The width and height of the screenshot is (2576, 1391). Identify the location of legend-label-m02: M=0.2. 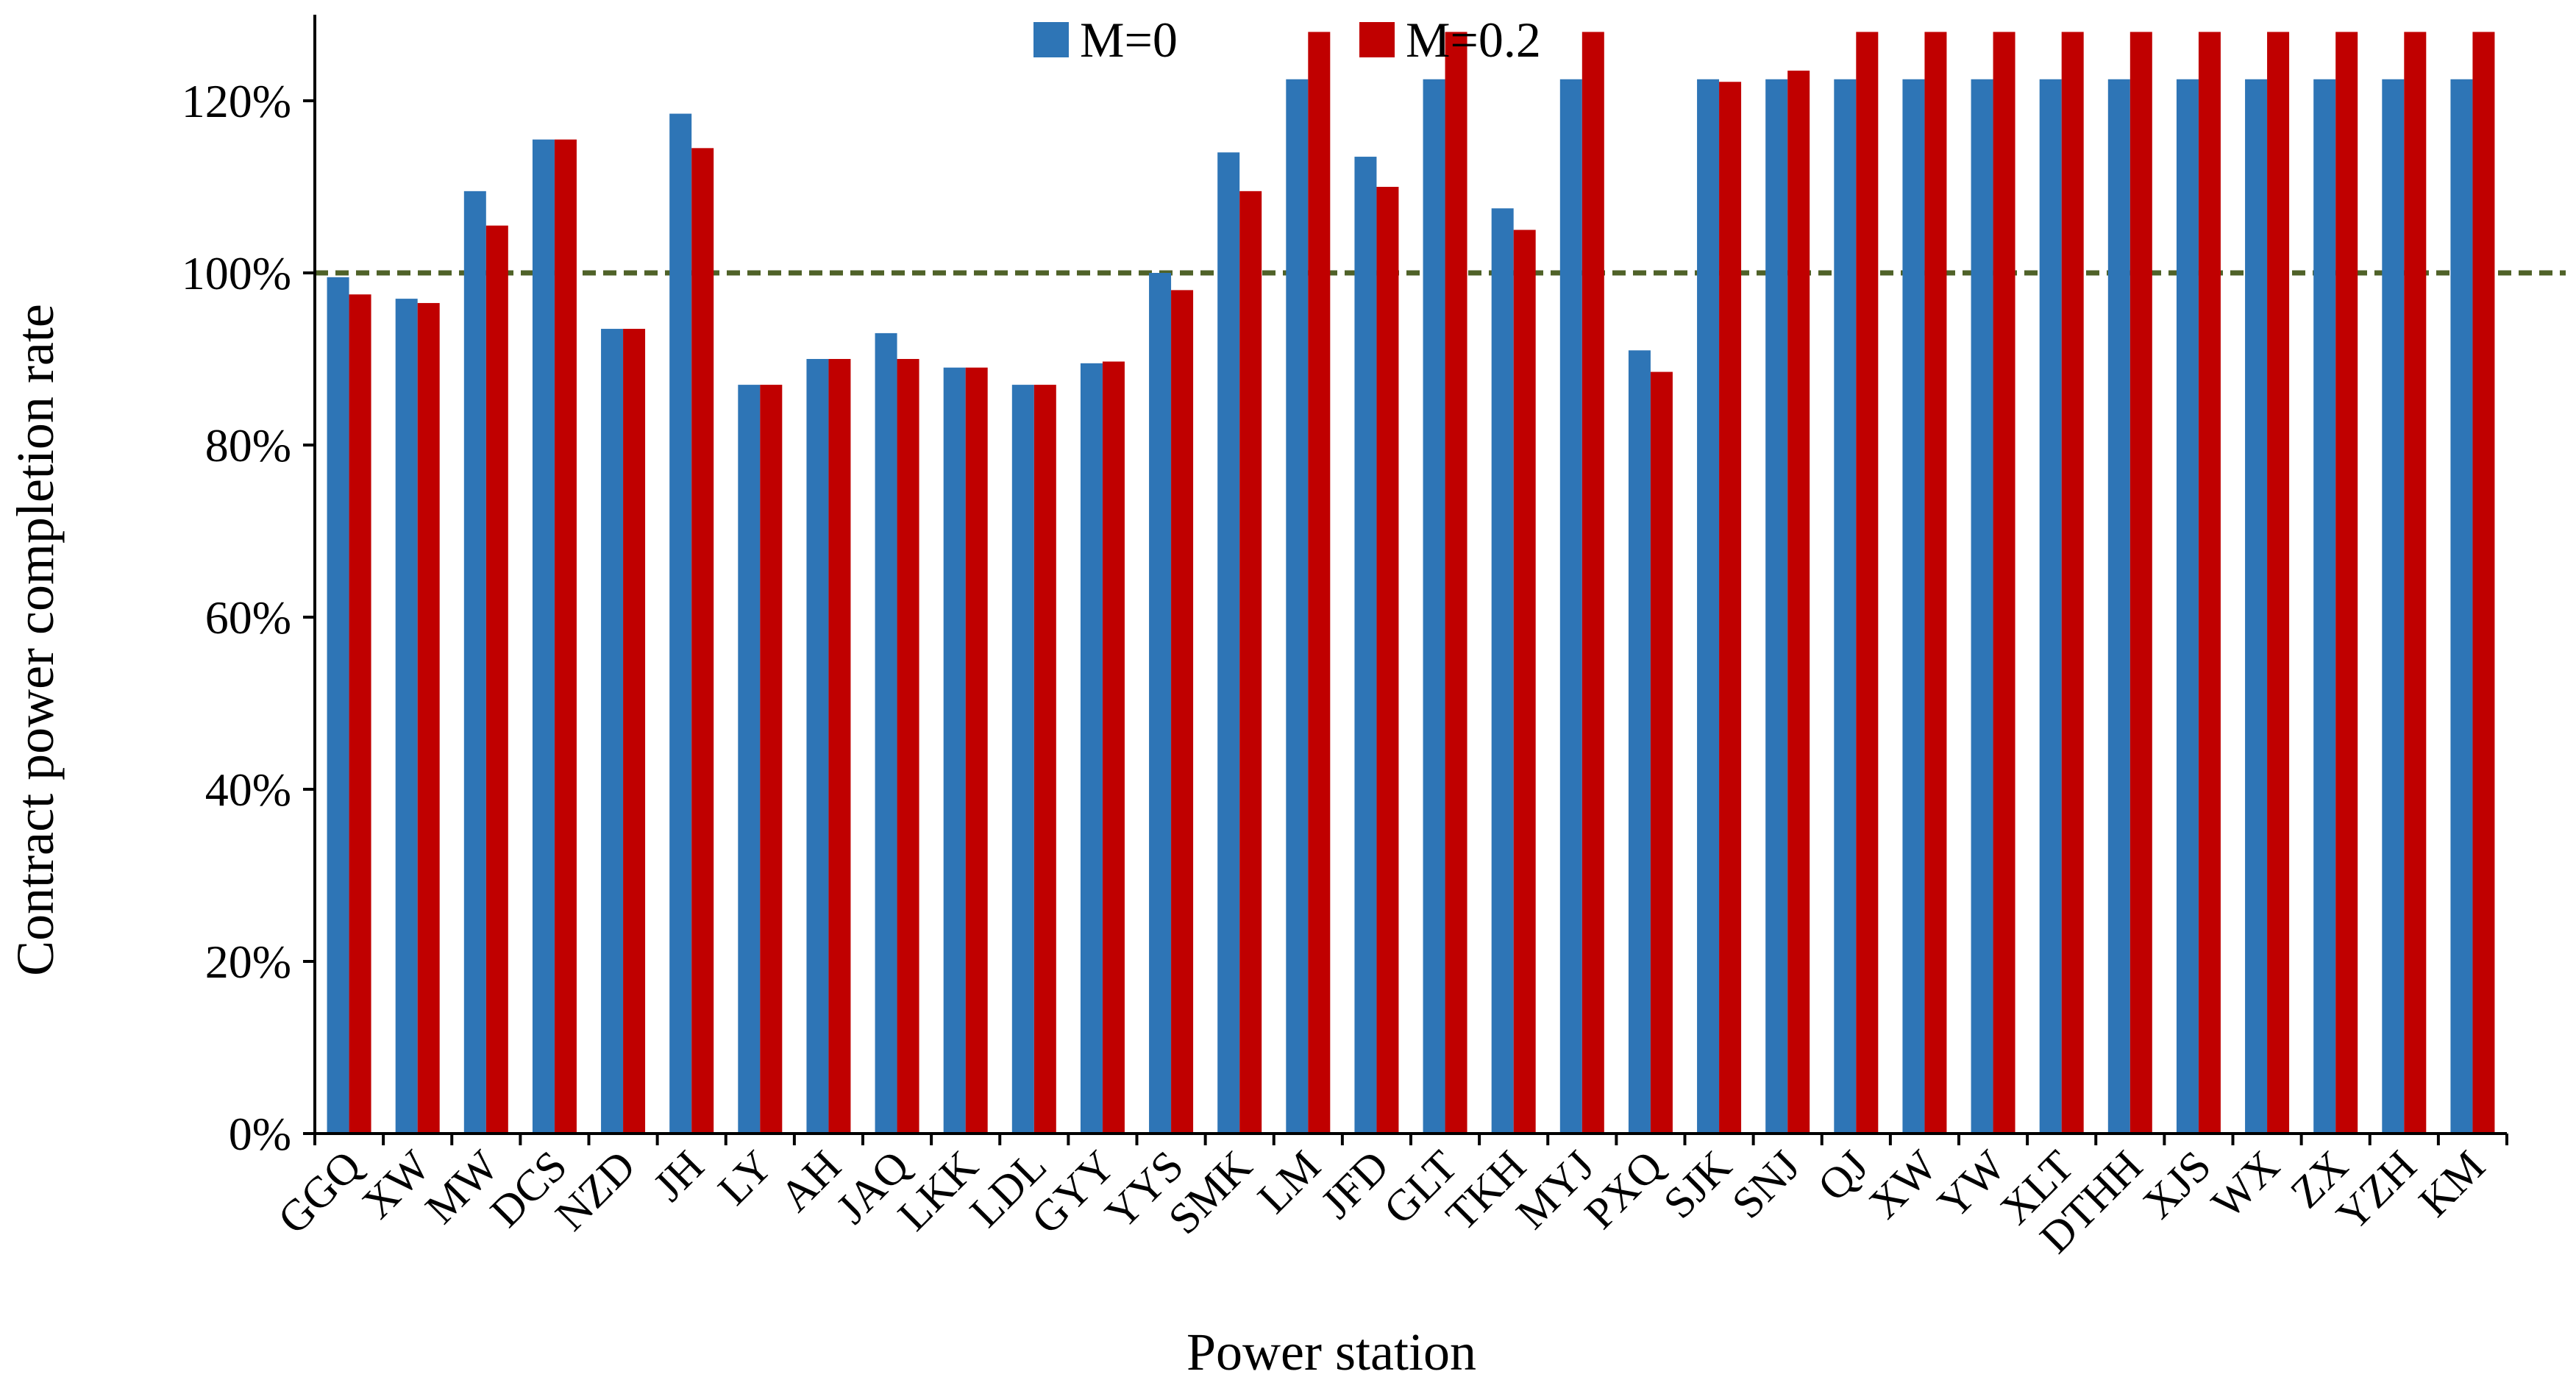
(1473, 40).